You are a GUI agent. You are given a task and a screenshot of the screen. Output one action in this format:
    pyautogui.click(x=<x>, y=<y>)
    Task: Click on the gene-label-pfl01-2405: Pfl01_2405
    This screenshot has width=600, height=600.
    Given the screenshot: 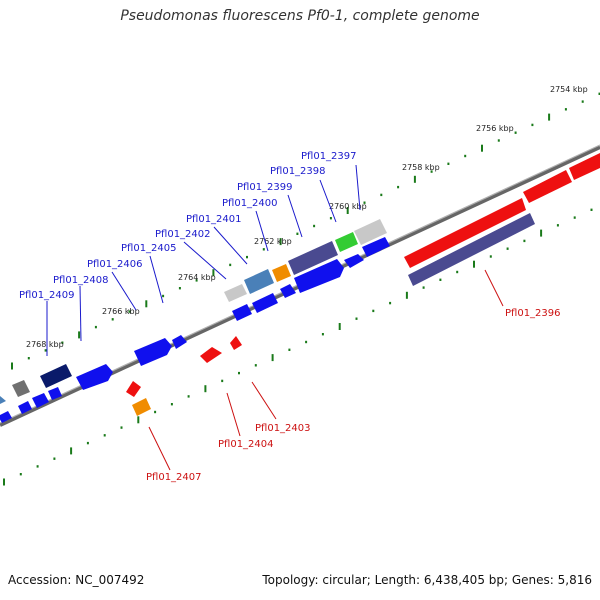 What is the action you would take?
    pyautogui.click(x=149, y=248)
    